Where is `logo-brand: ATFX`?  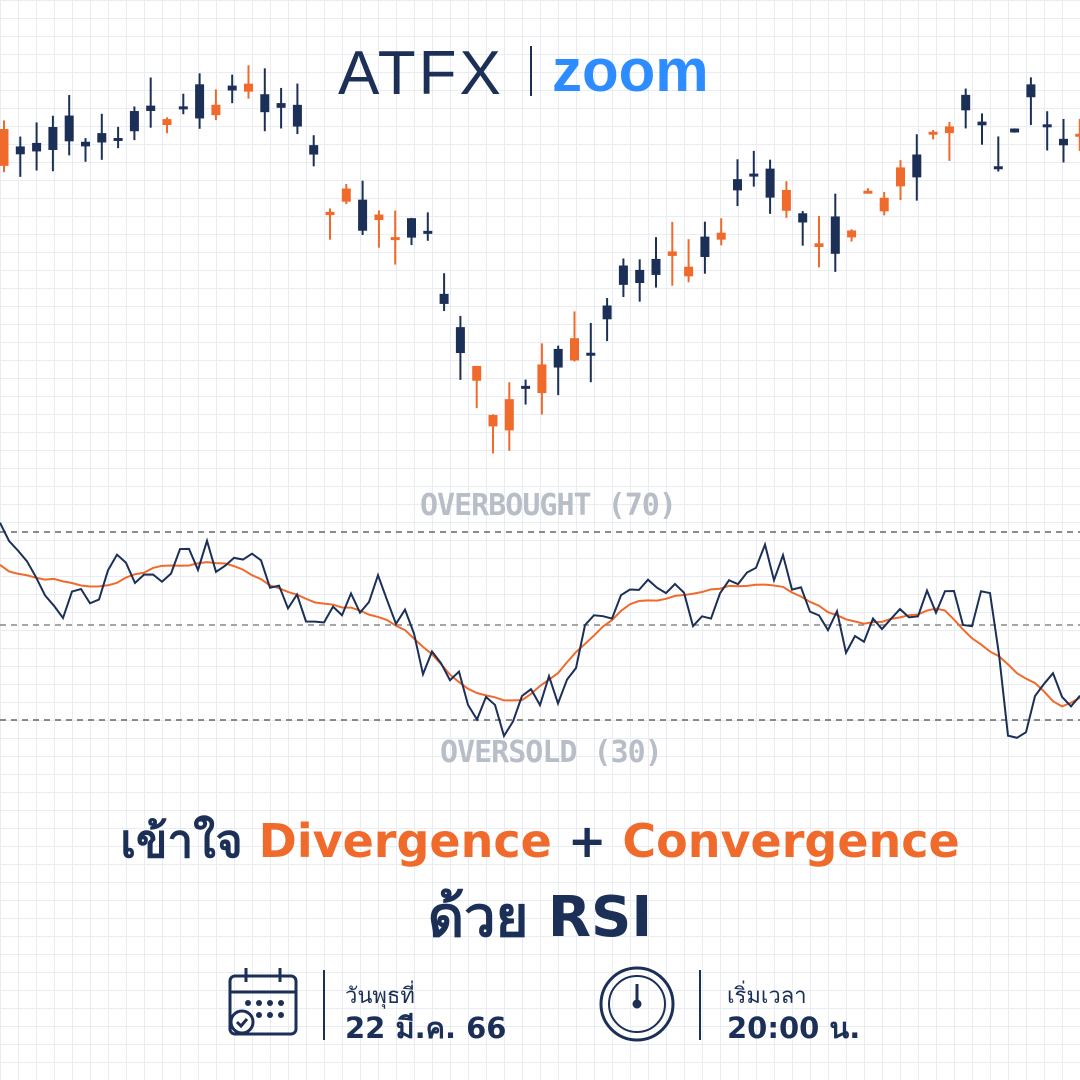
logo-brand: ATFX is located at coordinates (421, 73).